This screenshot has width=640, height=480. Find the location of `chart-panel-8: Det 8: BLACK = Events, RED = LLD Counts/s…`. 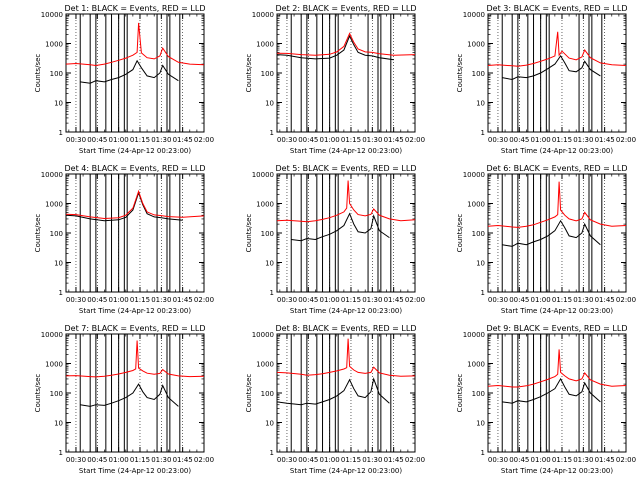

chart-panel-8: Det 8: BLACK = Events, RED = LLD Counts/s… is located at coordinates (335, 399).